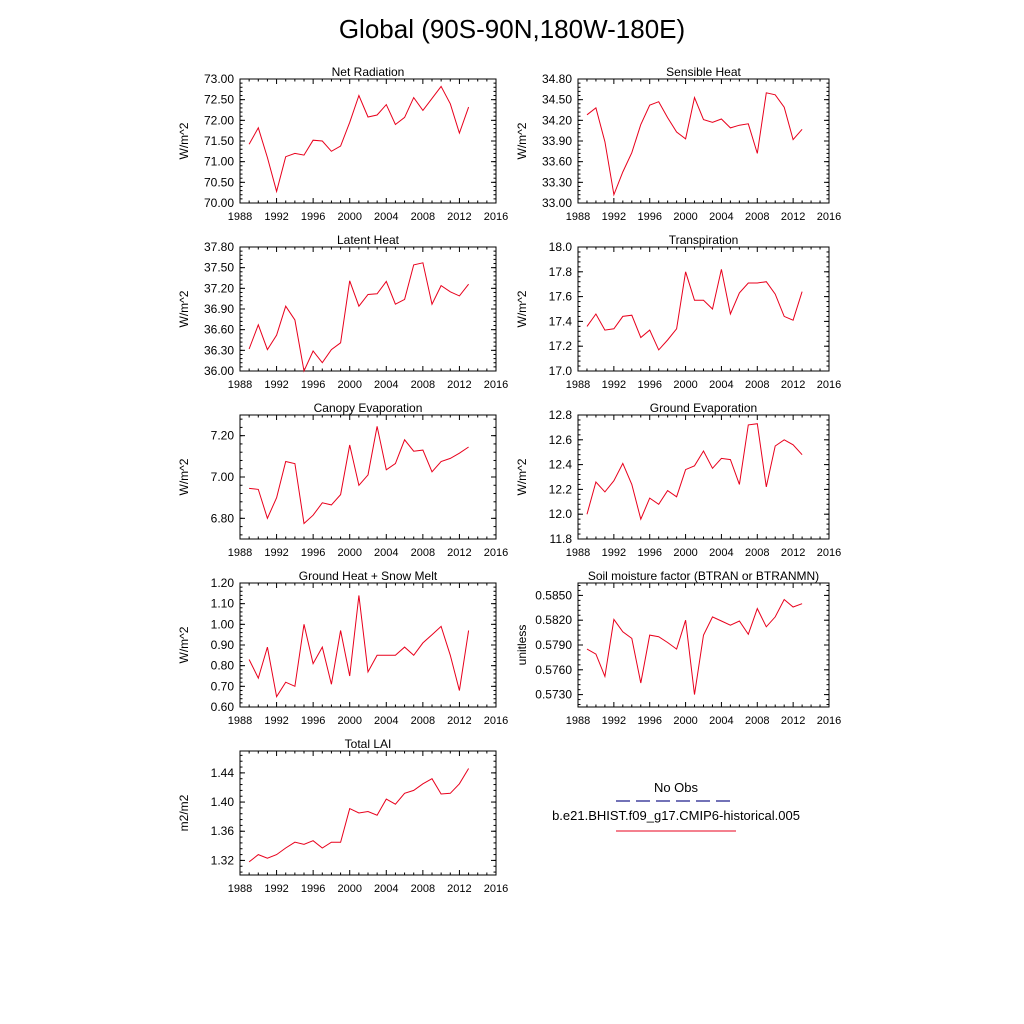 This screenshot has height=1024, width=1024. I want to click on y-tick-label: 12.2, so click(561, 489).